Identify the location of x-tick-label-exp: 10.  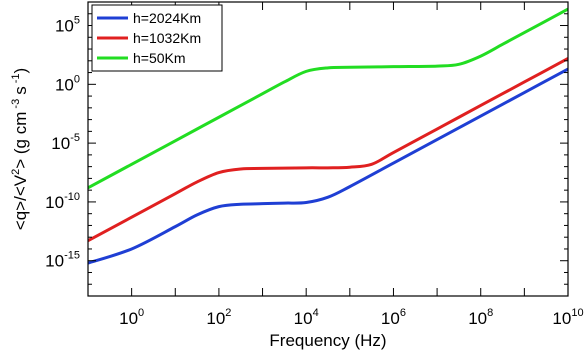
(577, 313).